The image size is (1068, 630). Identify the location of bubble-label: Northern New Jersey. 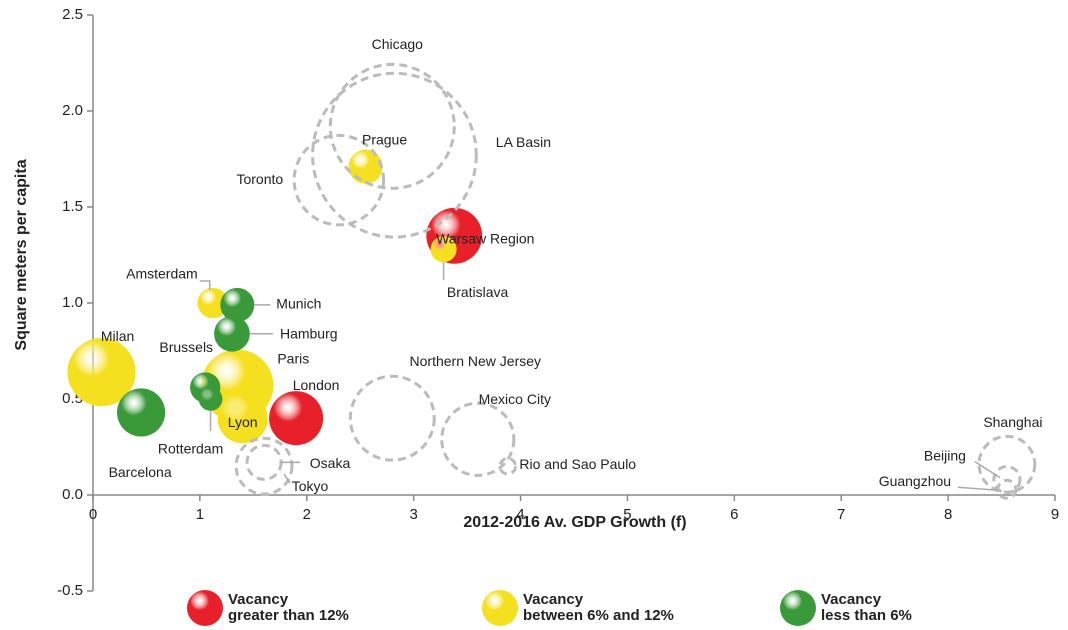
(476, 361).